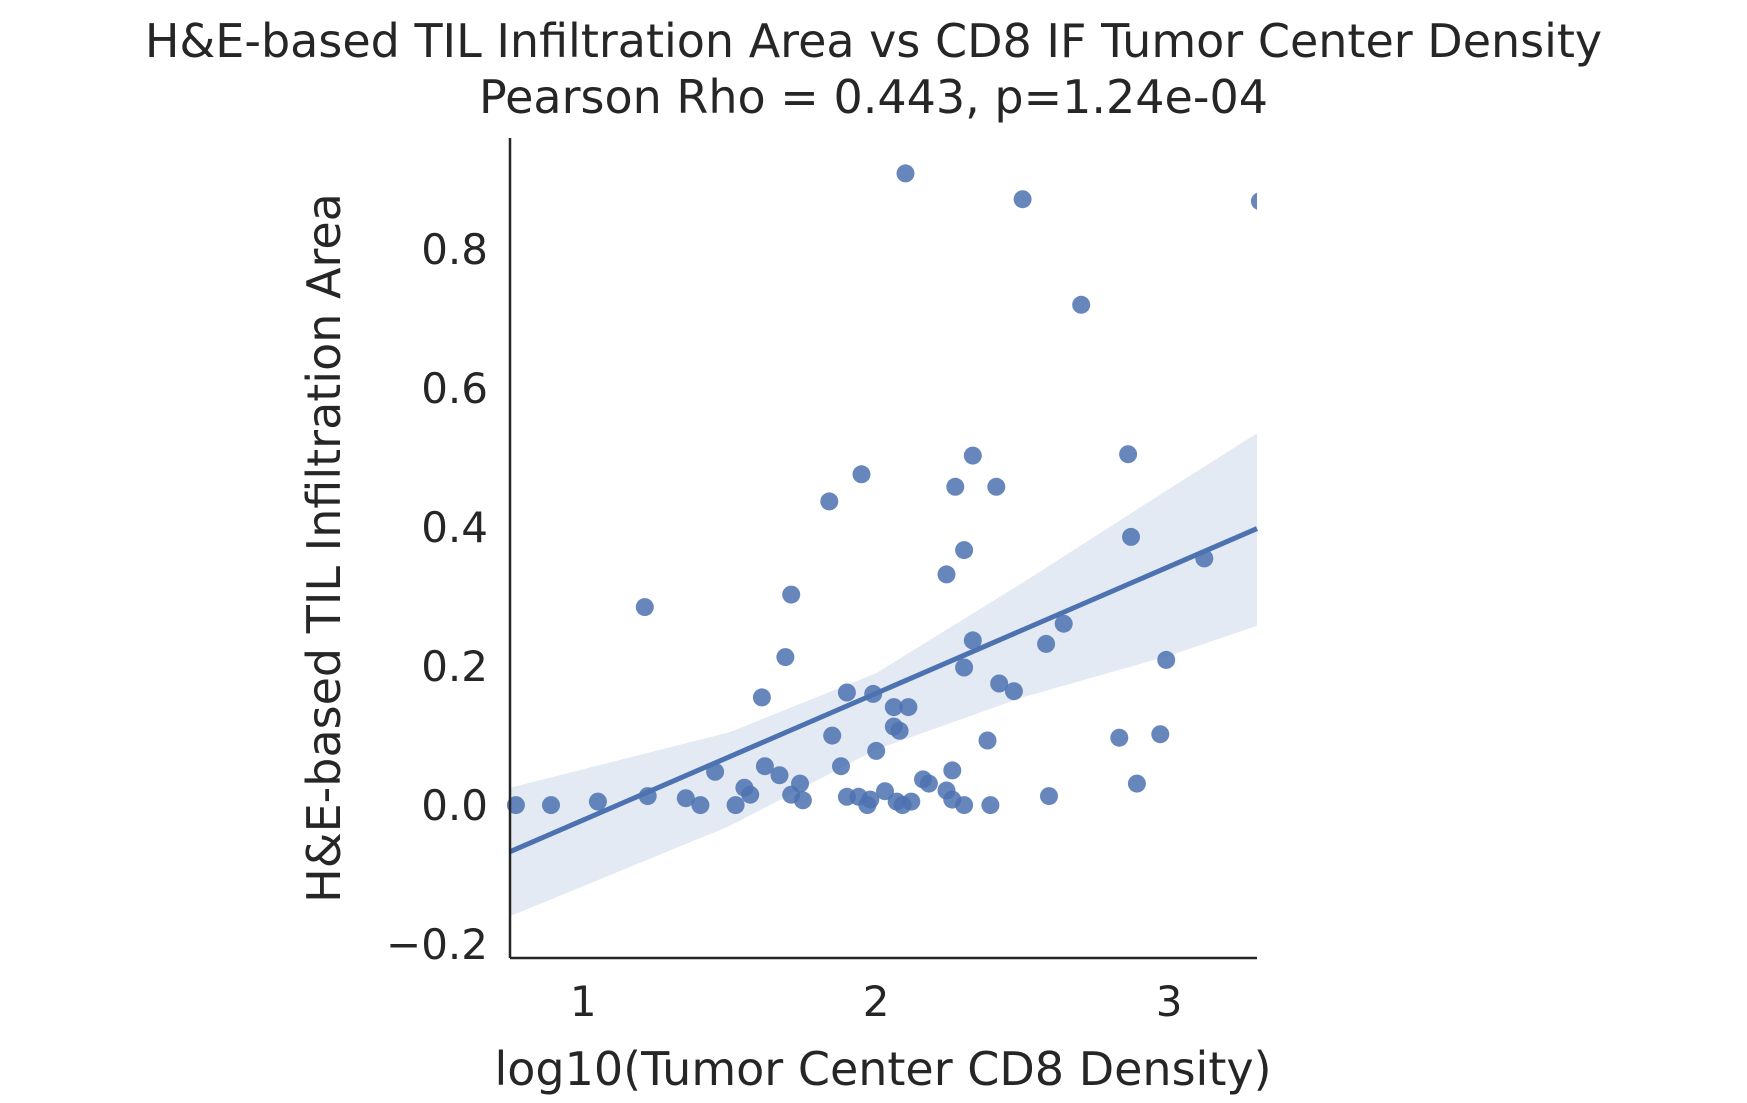  What do you see at coordinates (583, 1001) in the screenshot?
I see `x-tick-label: 1` at bounding box center [583, 1001].